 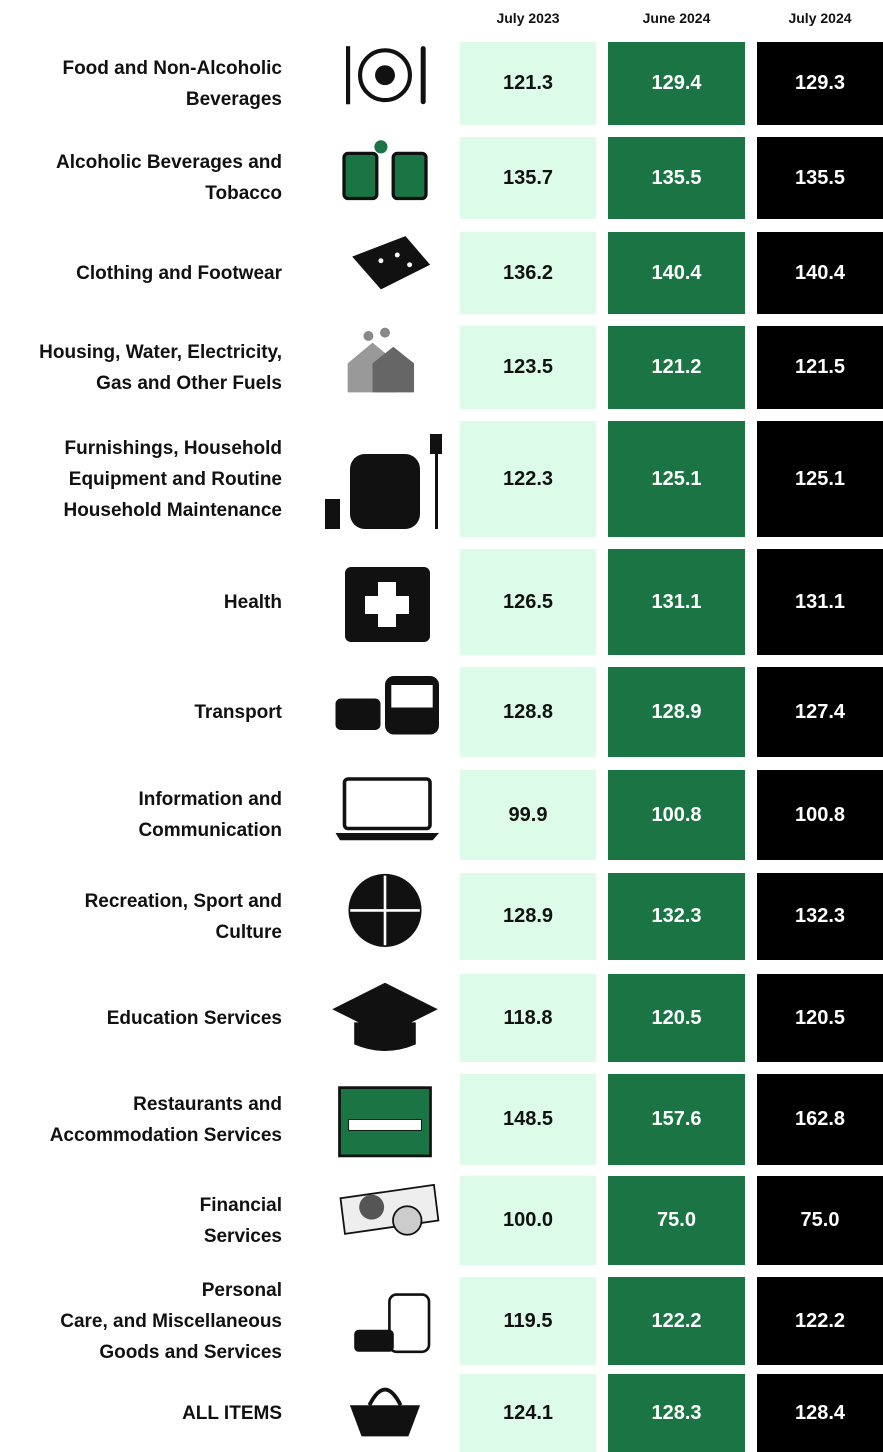 I want to click on row-label-line: Clothing and Footwear, so click(x=179, y=273).